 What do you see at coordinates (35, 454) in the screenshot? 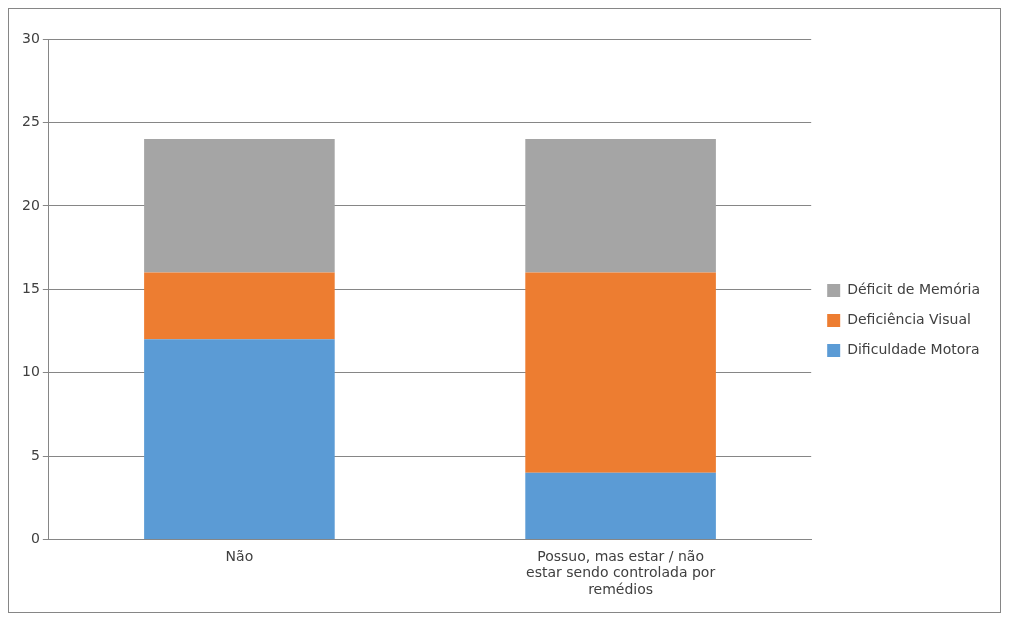
I see `y-tick-label: 5` at bounding box center [35, 454].